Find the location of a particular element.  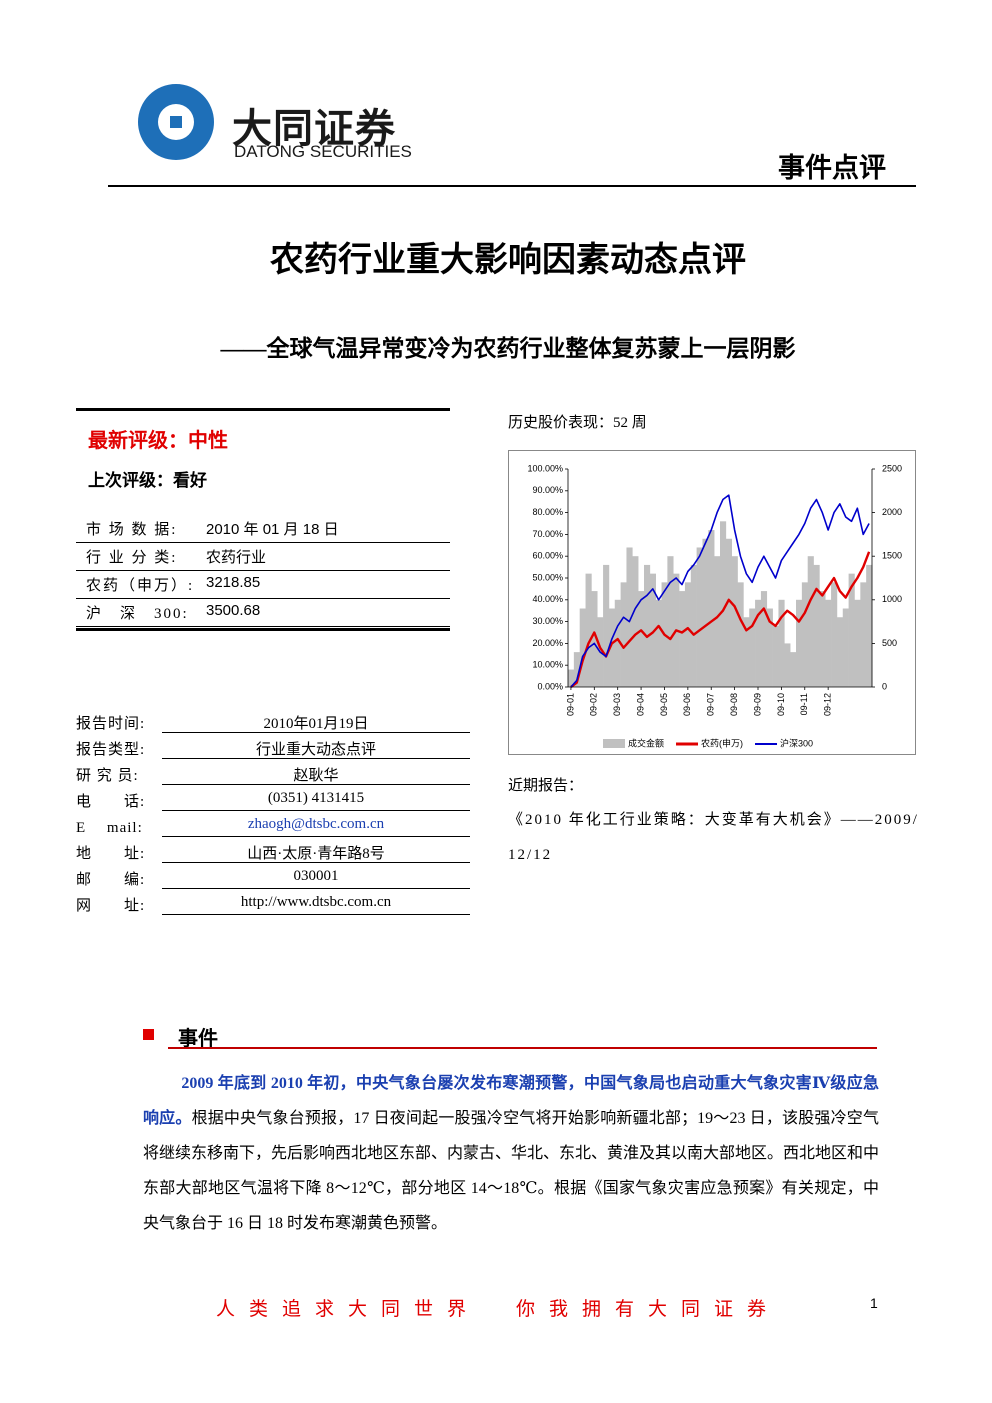

logo-en: DATONG SECURITIES is located at coordinates (323, 151).